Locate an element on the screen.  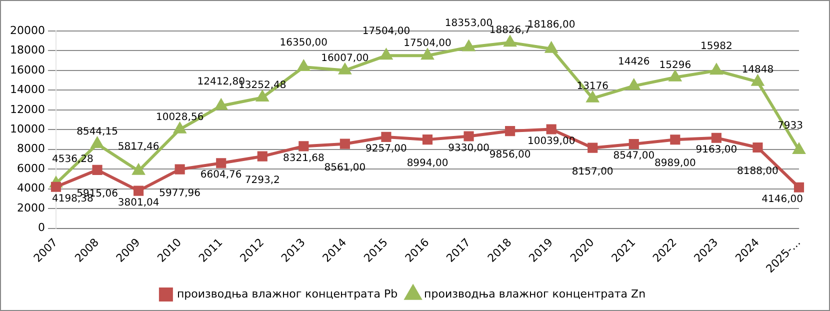
data-label: 8994,00 is located at coordinates (427, 164).